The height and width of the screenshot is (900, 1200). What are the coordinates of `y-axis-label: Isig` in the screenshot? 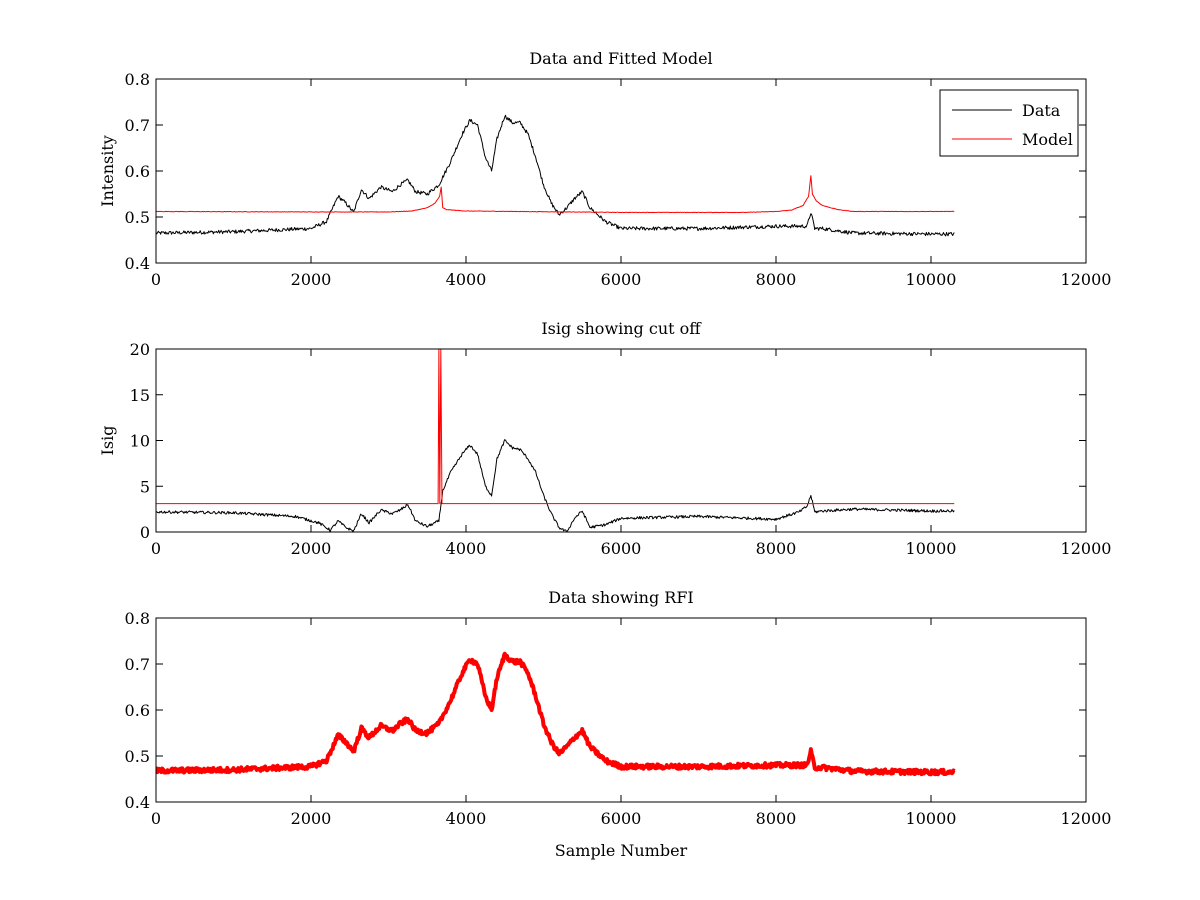 It's located at (107, 441).